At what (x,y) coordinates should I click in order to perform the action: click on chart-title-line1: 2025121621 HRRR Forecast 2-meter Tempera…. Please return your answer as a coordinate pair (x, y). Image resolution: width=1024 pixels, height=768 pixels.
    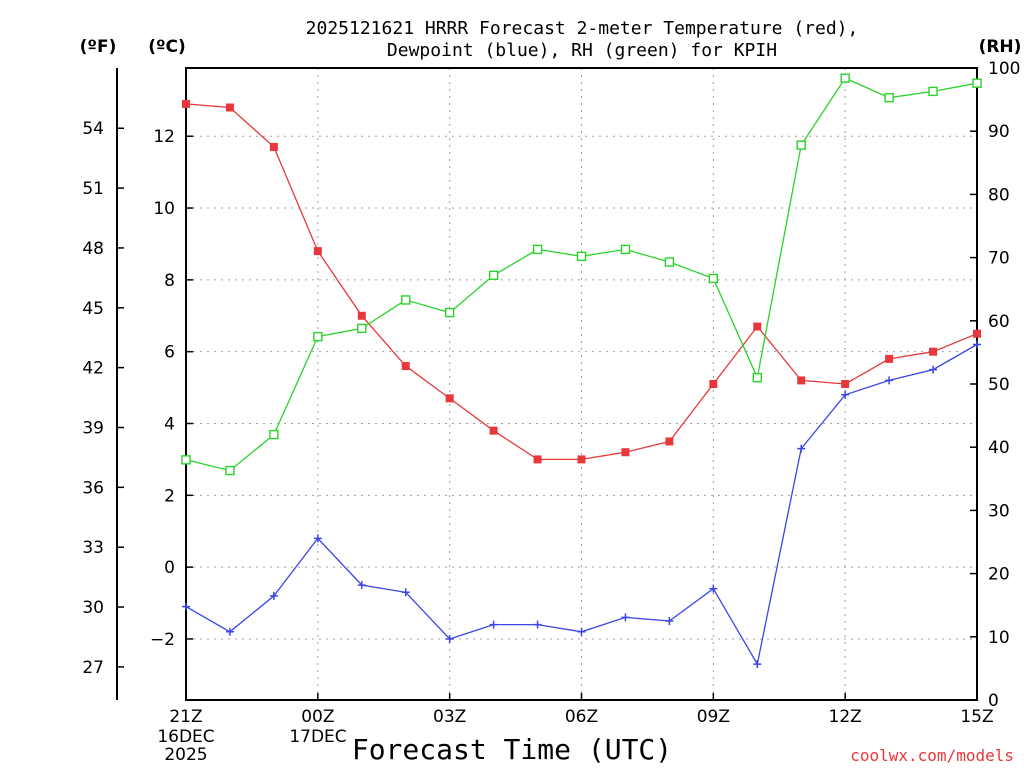
    Looking at the image, I should click on (582, 28).